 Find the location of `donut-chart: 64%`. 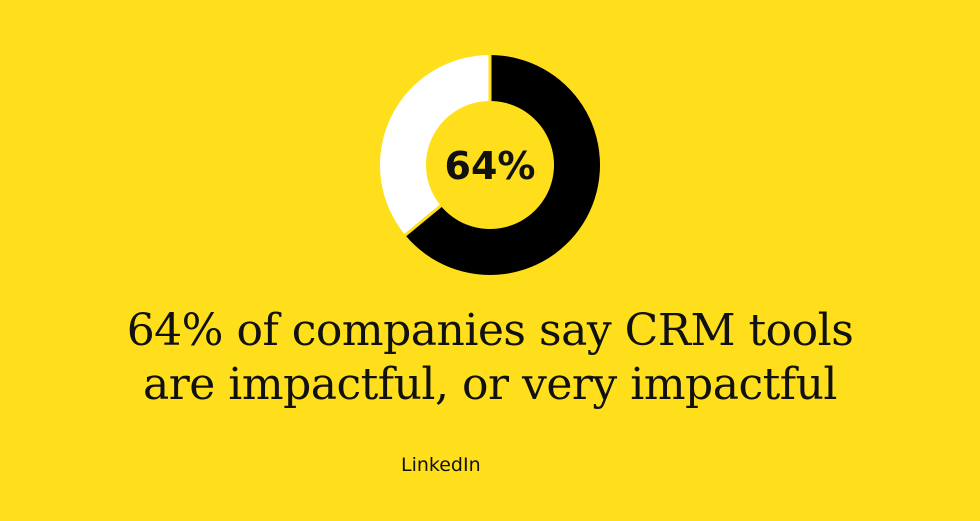

donut-chart: 64% is located at coordinates (490, 165).